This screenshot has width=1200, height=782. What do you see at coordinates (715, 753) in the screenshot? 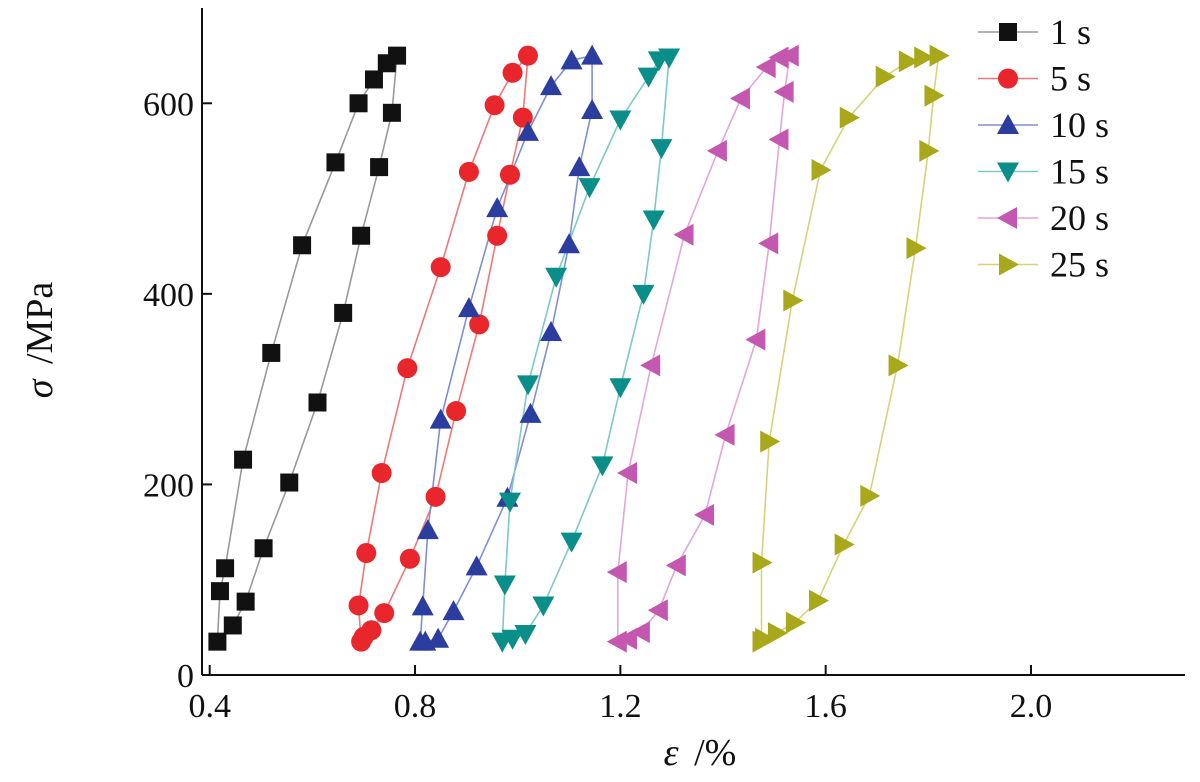
I see `x-axis-unit: /%` at bounding box center [715, 753].